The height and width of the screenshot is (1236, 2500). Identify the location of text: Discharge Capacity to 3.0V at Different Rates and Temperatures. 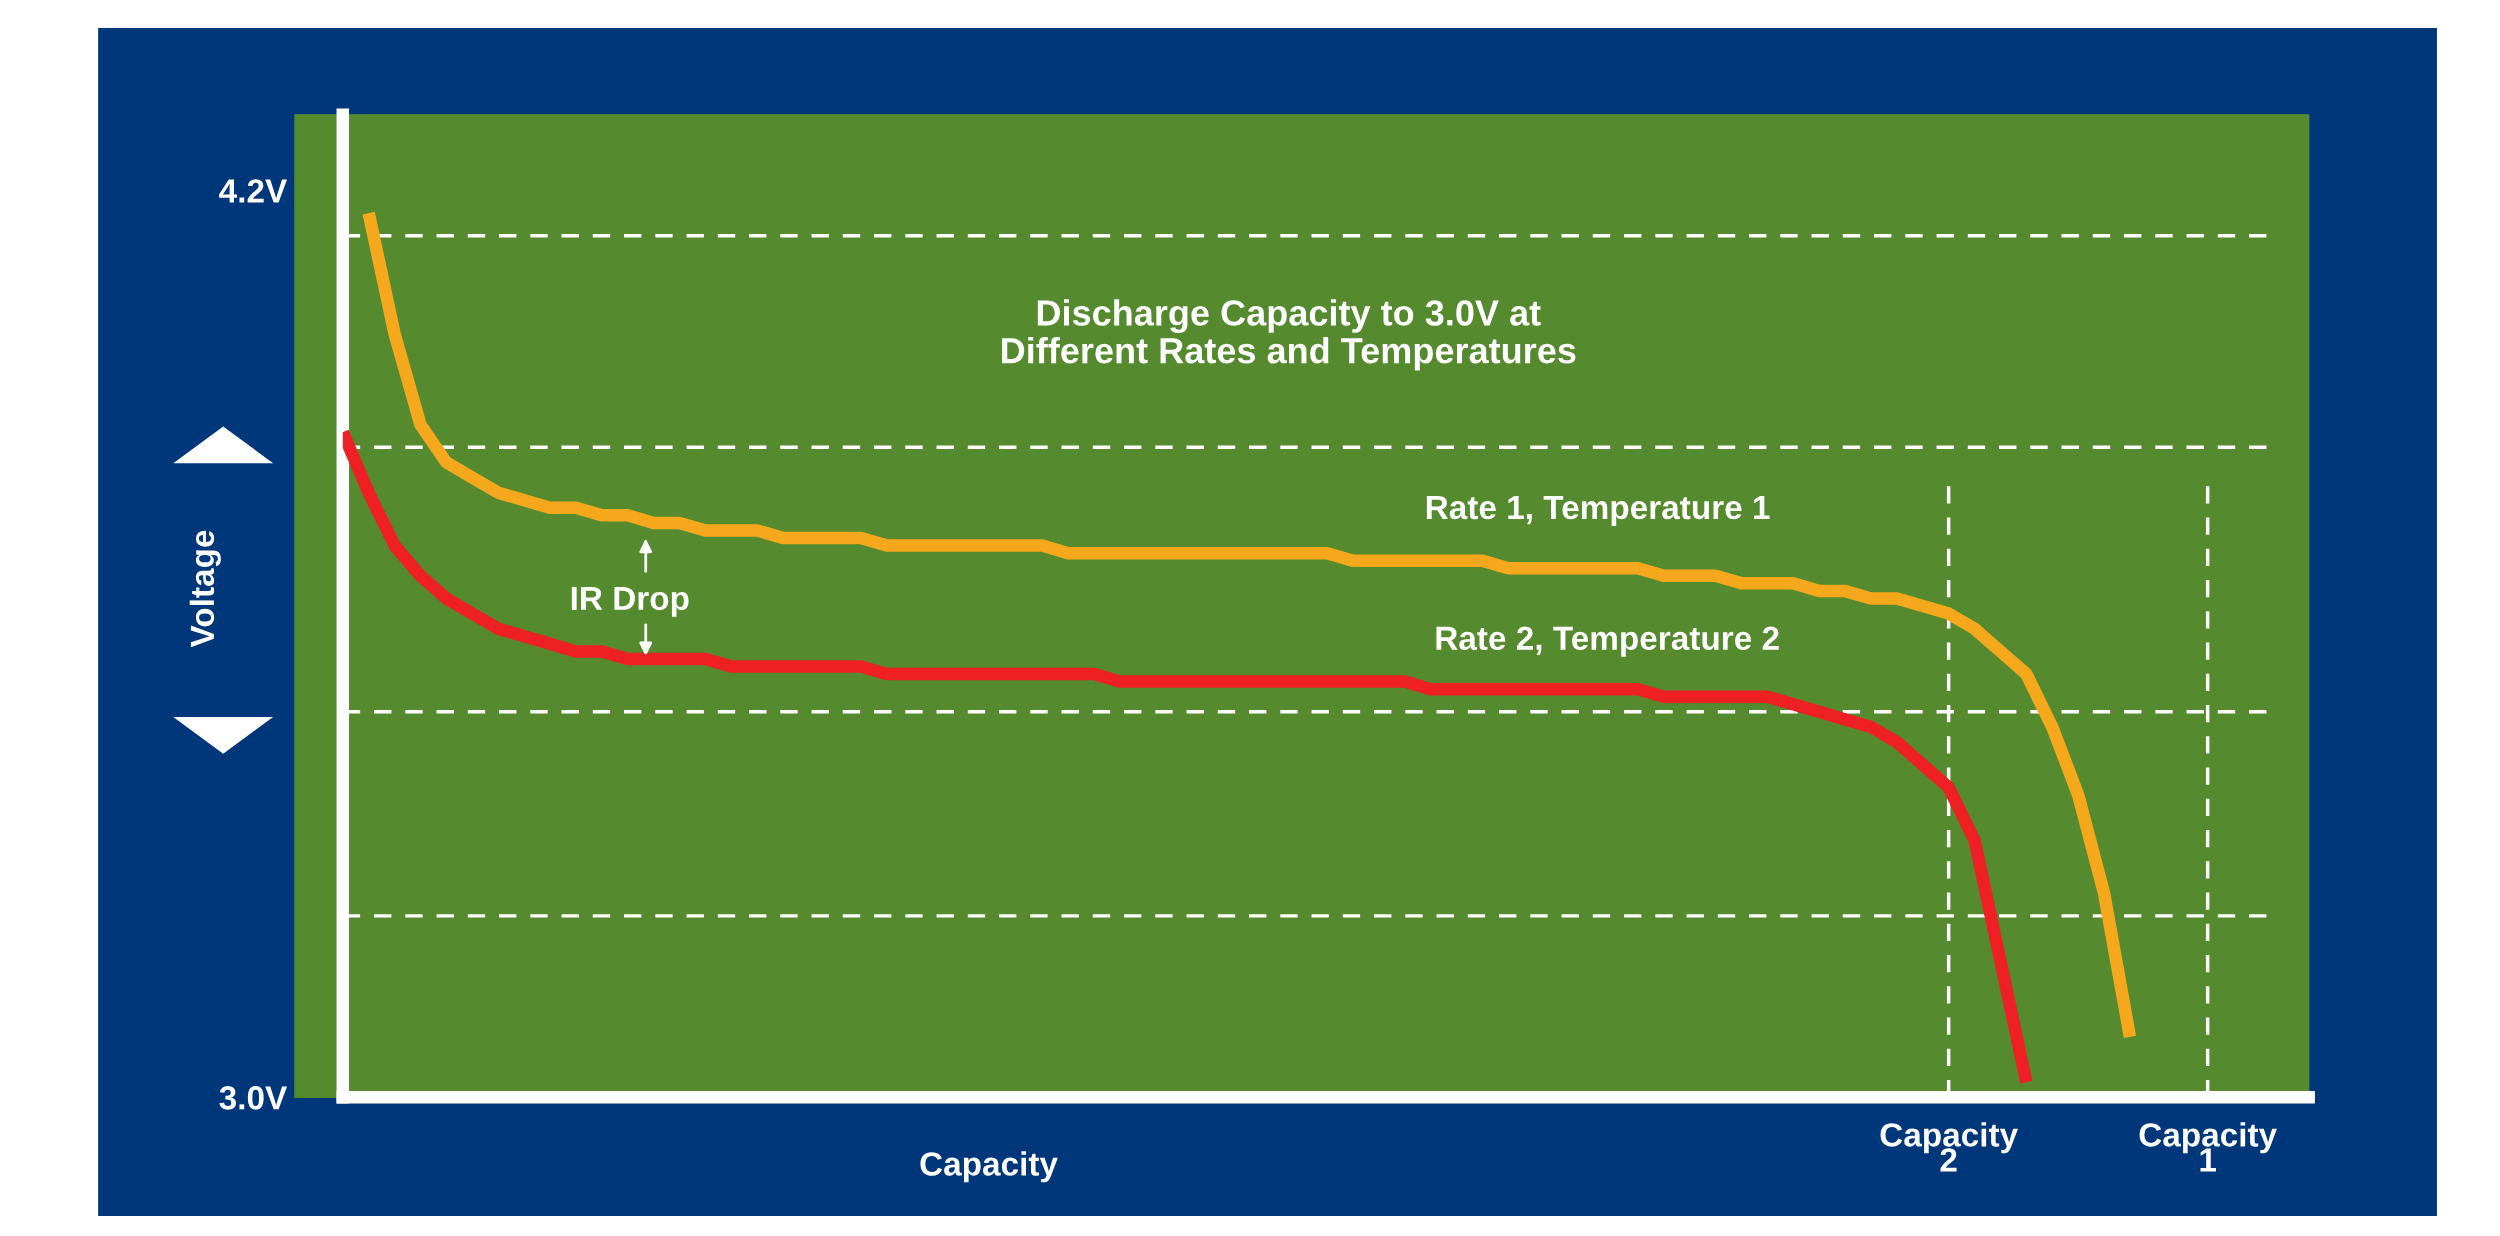
(1289, 335).